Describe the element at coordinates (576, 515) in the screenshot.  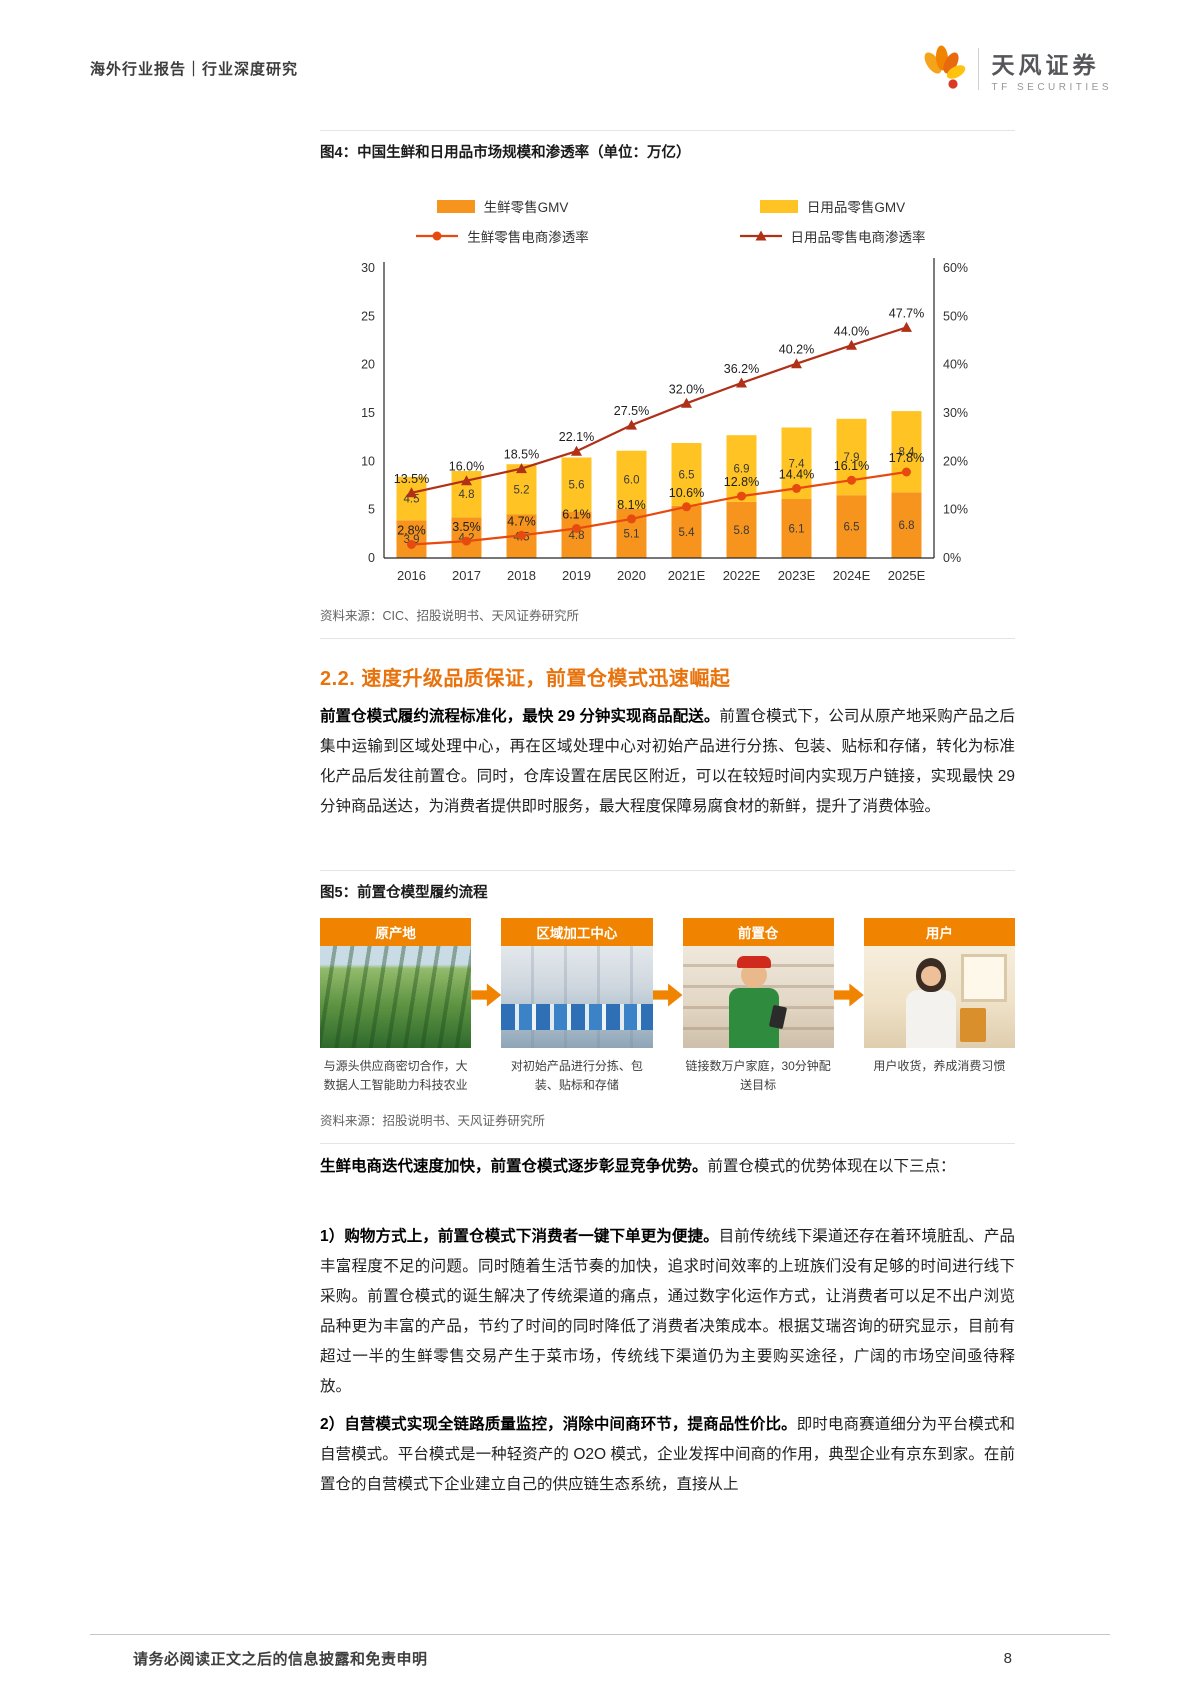
I see `svg-text: 6.1%` at that location.